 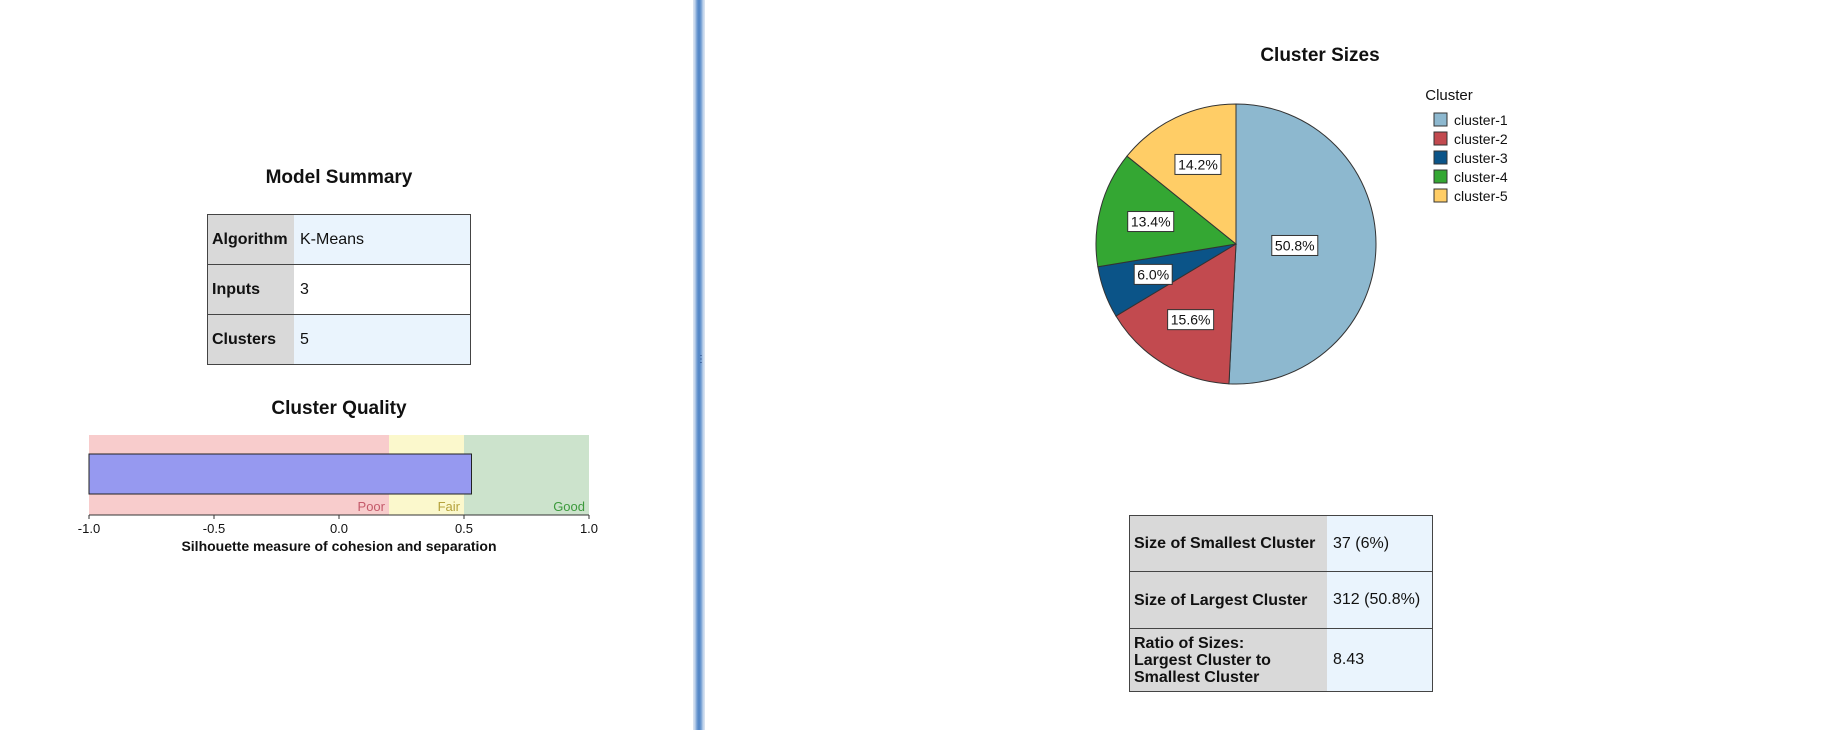 I want to click on row-value-clusters: 5, so click(x=382, y=339).